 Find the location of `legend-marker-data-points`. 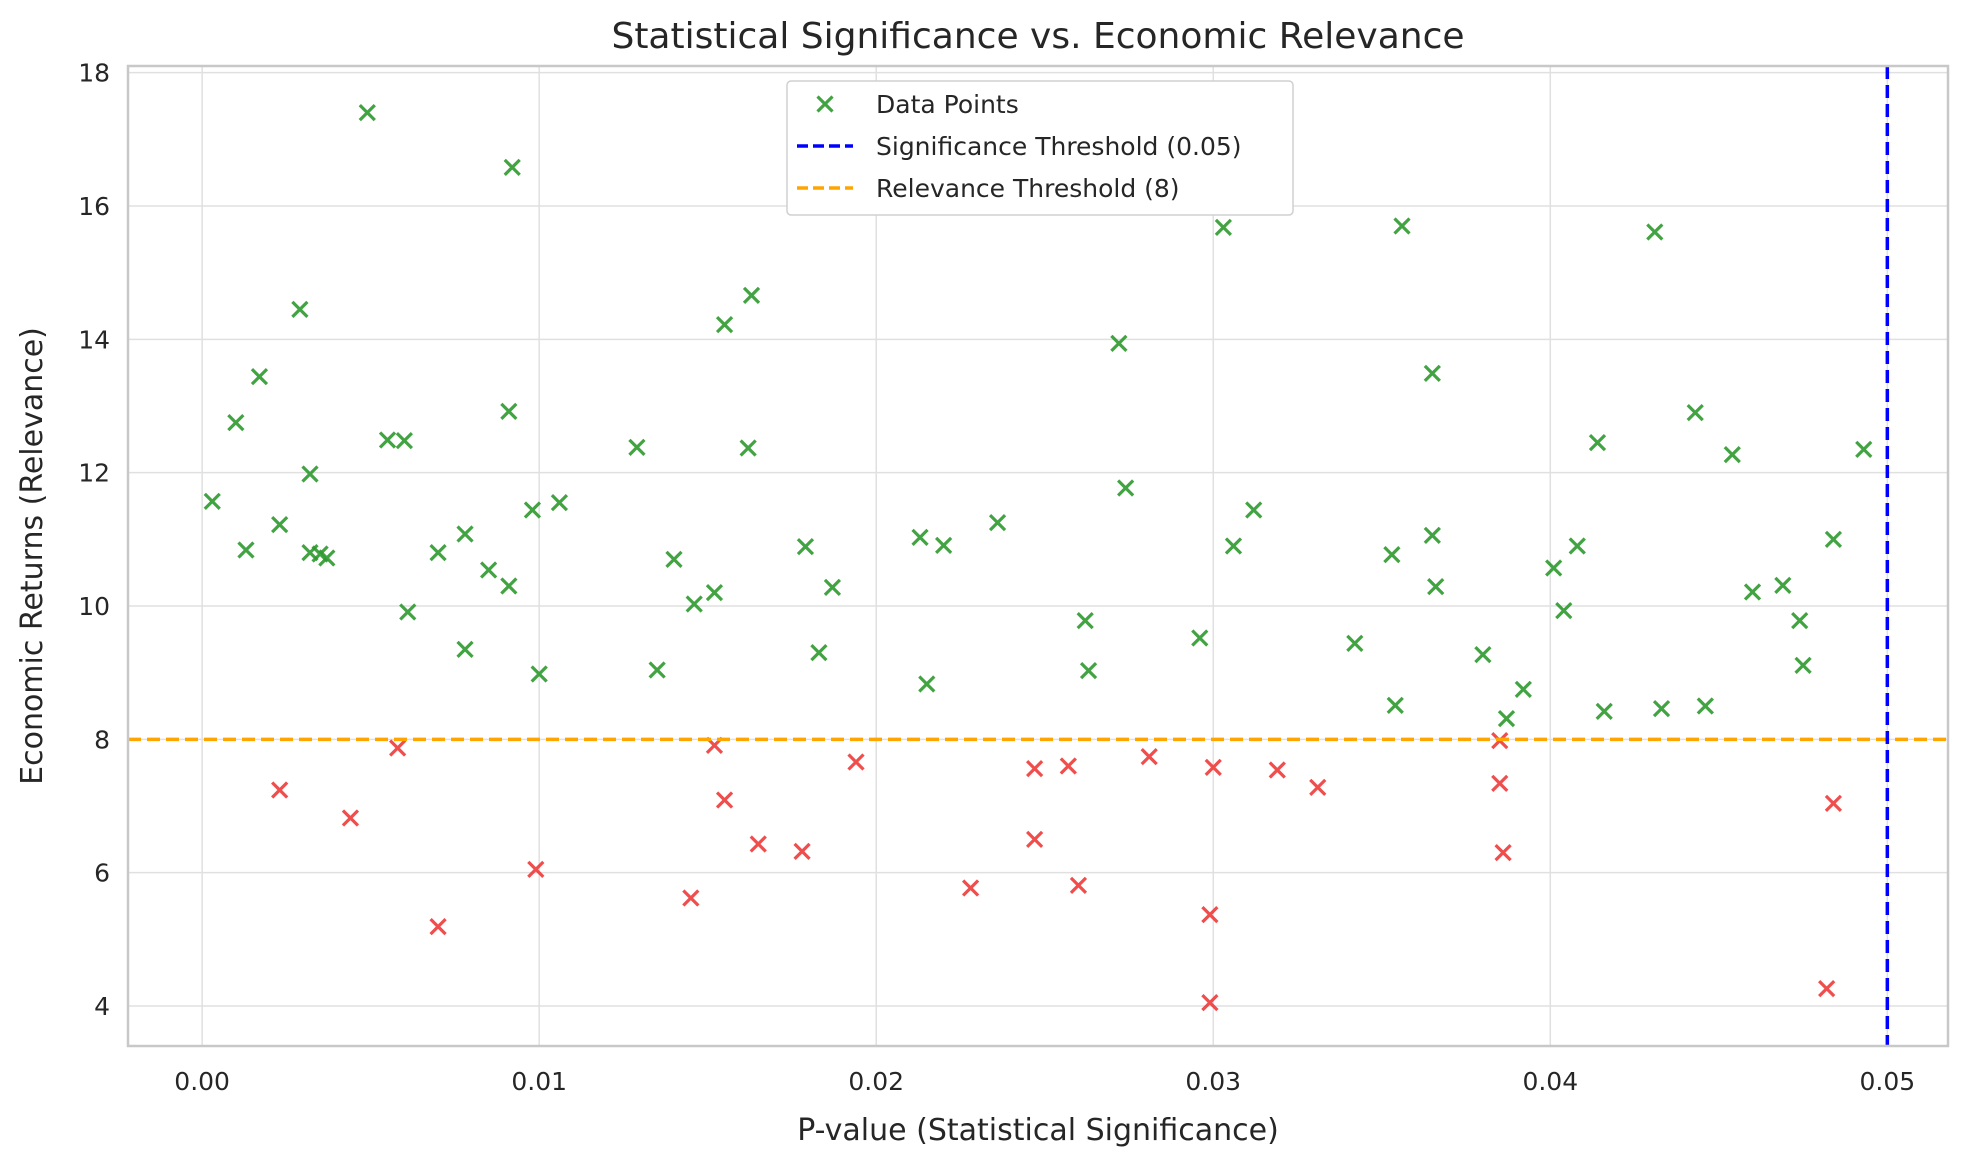

legend-marker-data-points is located at coordinates (825, 104).